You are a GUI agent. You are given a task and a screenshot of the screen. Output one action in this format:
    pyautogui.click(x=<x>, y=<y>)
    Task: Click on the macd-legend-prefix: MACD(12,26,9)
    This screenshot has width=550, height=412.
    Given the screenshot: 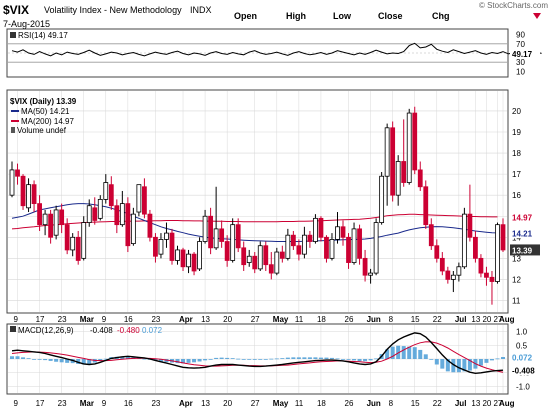 What is the action you would take?
    pyautogui.click(x=46, y=330)
    